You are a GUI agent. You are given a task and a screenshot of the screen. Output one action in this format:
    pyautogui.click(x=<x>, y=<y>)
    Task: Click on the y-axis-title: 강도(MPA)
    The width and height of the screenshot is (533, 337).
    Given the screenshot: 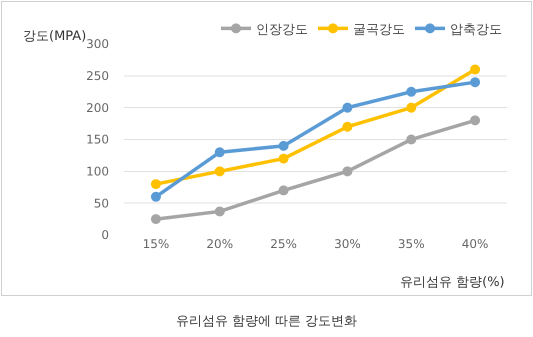 What is the action you would take?
    pyautogui.click(x=54, y=36)
    